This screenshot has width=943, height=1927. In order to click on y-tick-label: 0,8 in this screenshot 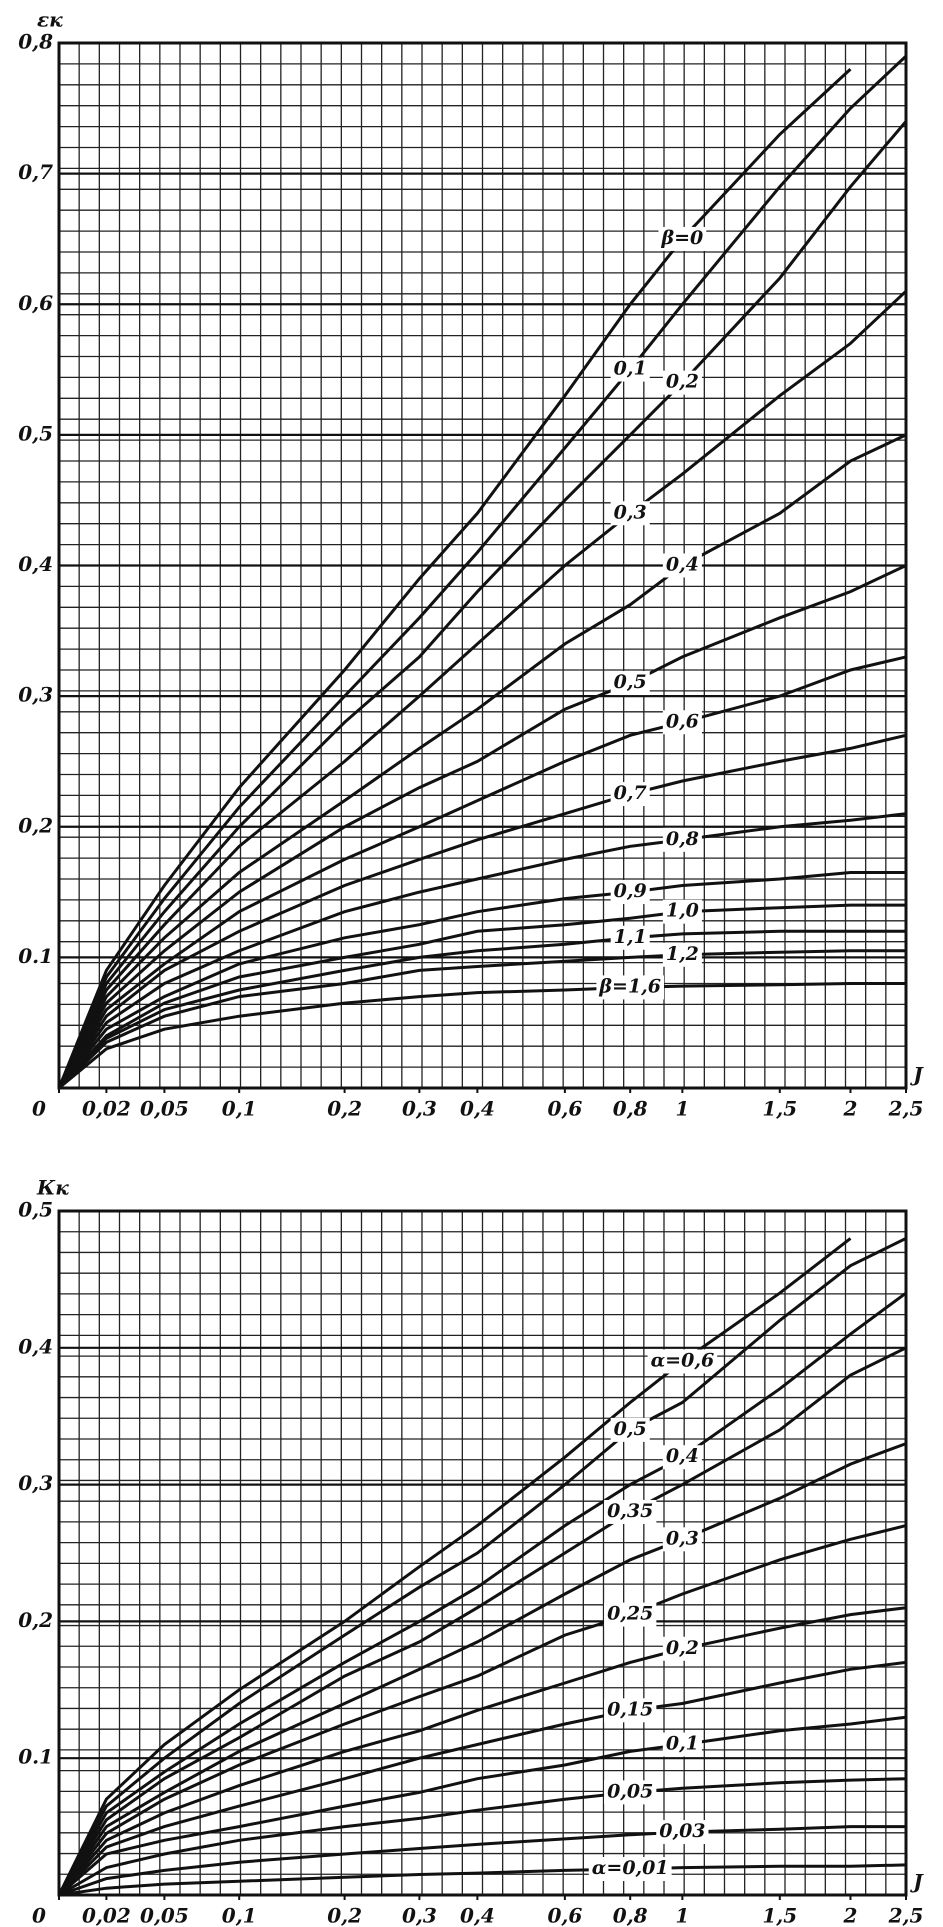, I will do `click(35, 42)`.